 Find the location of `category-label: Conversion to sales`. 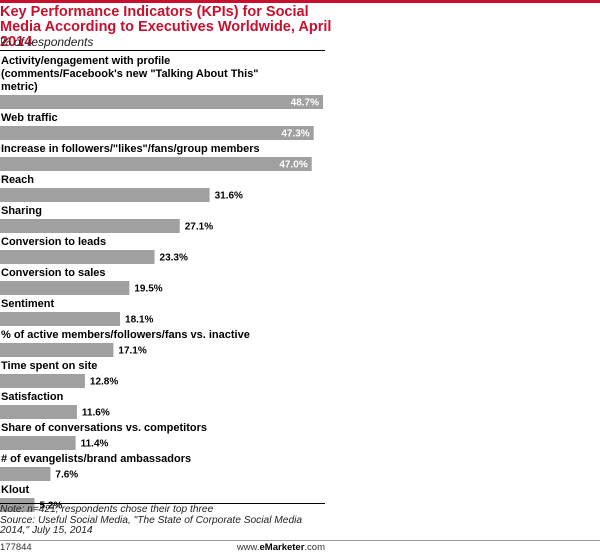

category-label: Conversion to sales is located at coordinates (53, 273).